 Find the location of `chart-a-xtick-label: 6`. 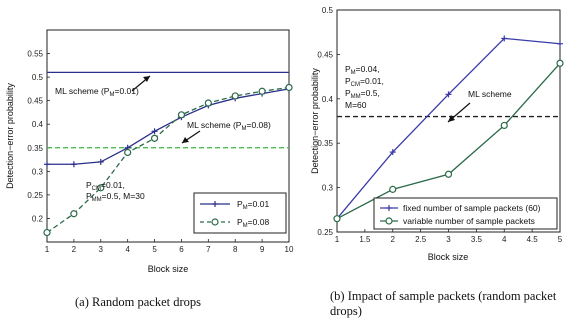

chart-a-xtick-label: 6 is located at coordinates (181, 249).